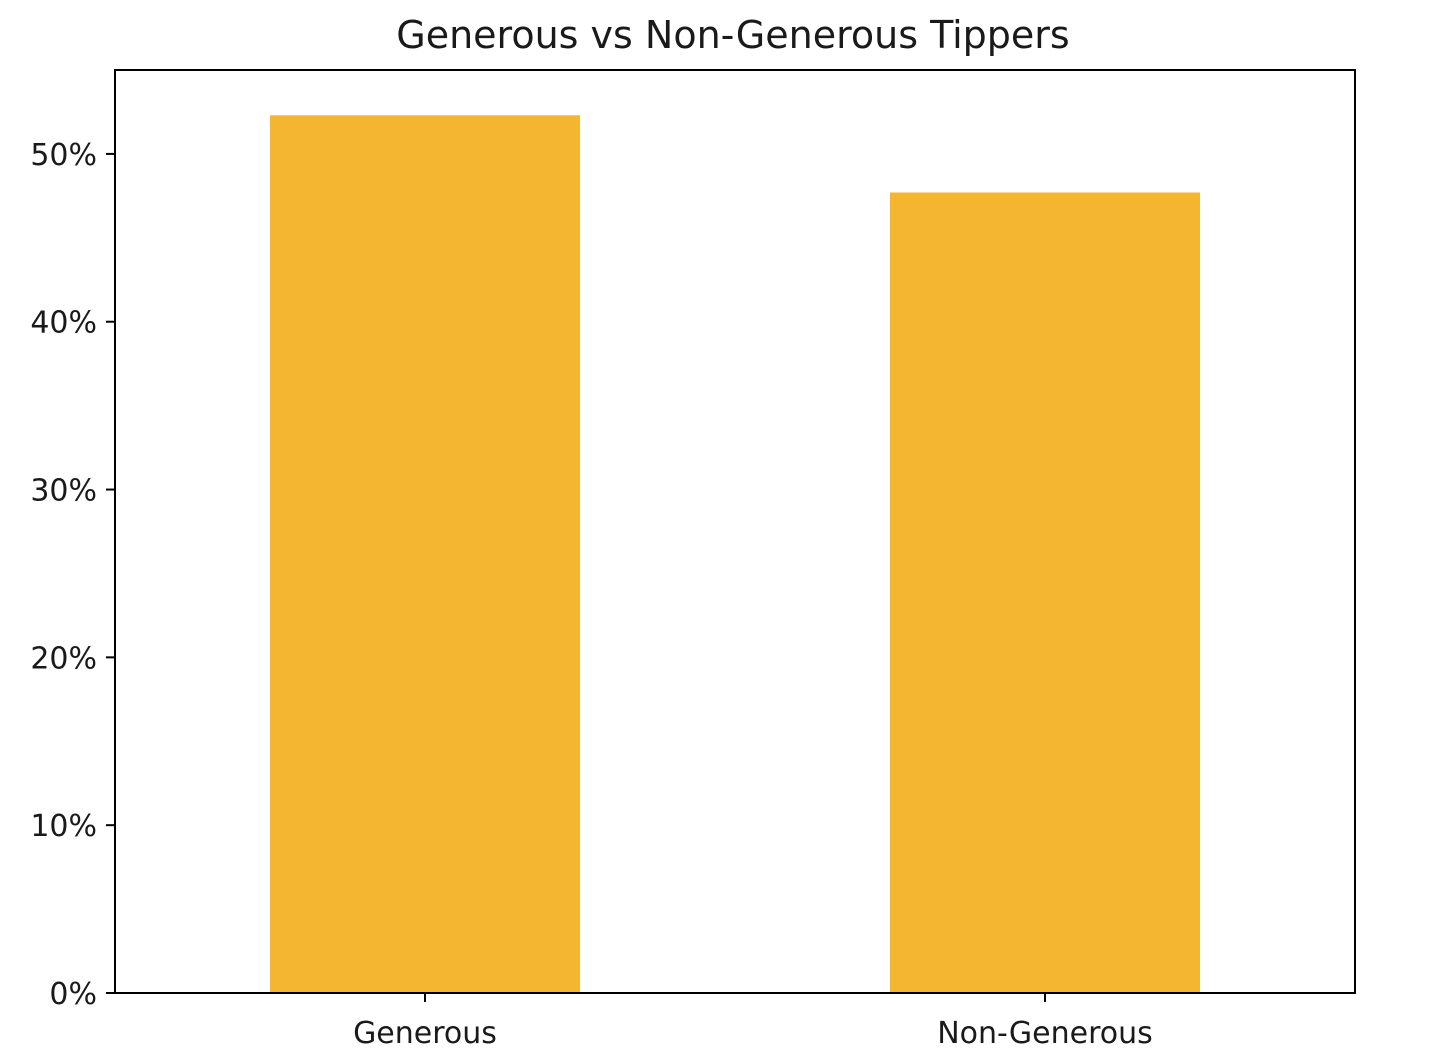  Describe the element at coordinates (63, 155) in the screenshot. I see `y-tick-label: 50%` at that location.